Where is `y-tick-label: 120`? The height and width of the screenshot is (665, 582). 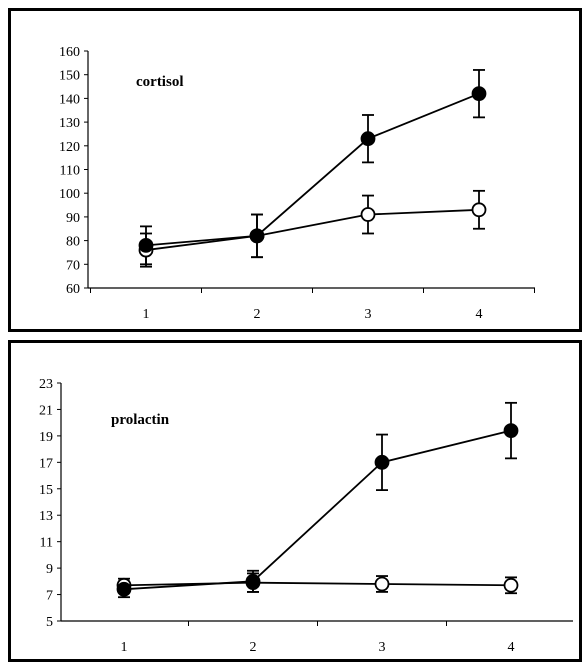 y-tick-label: 120 is located at coordinates (69, 147).